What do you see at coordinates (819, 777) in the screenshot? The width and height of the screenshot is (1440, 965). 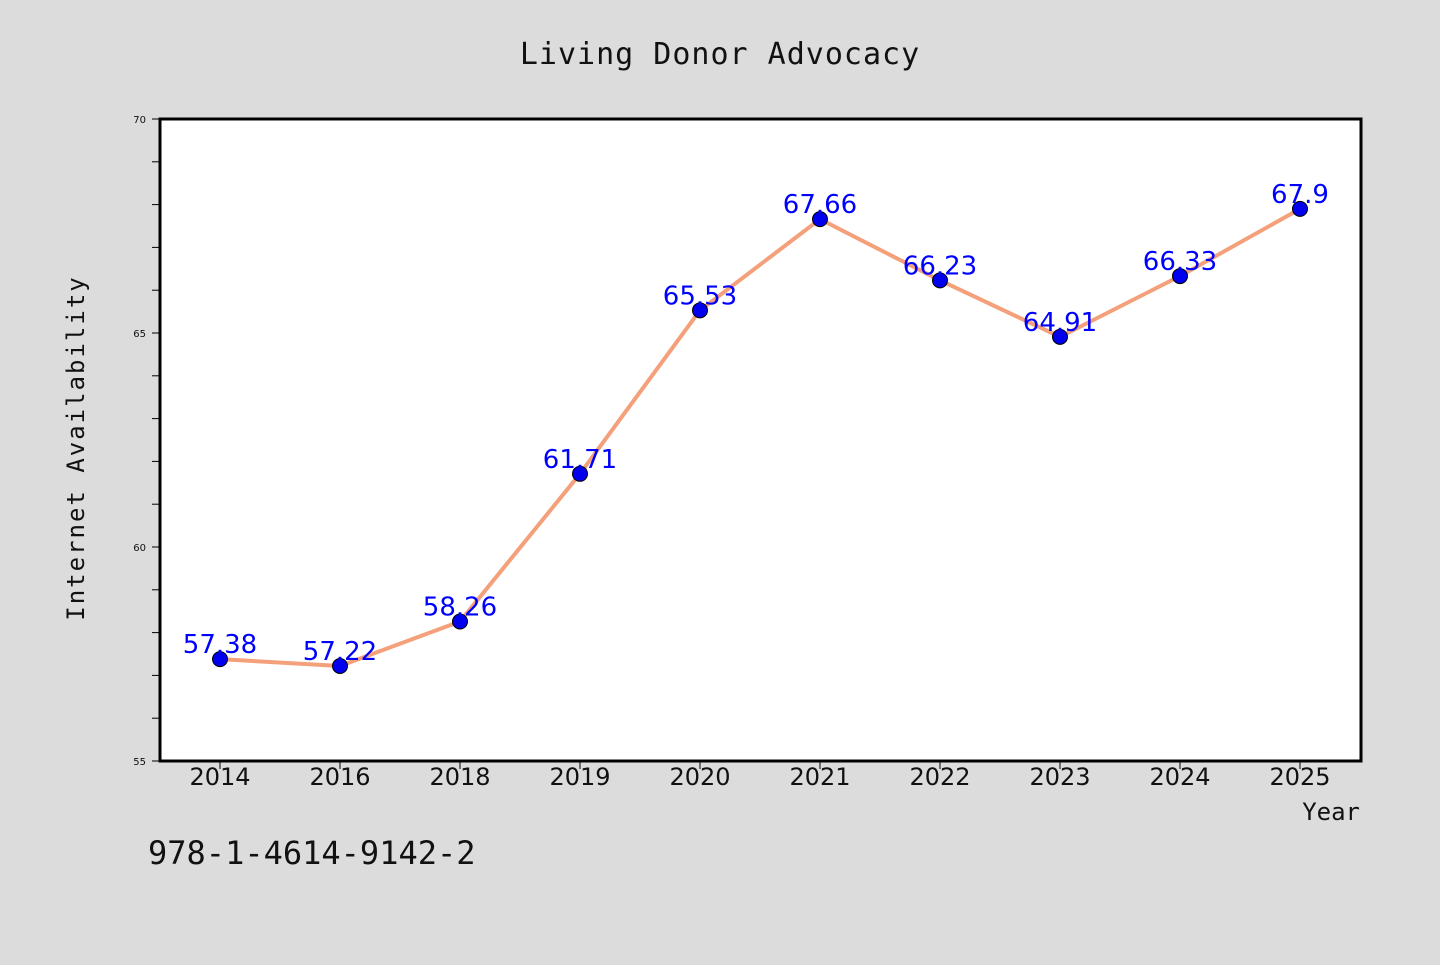 I see `x-tick-label: 2021` at bounding box center [819, 777].